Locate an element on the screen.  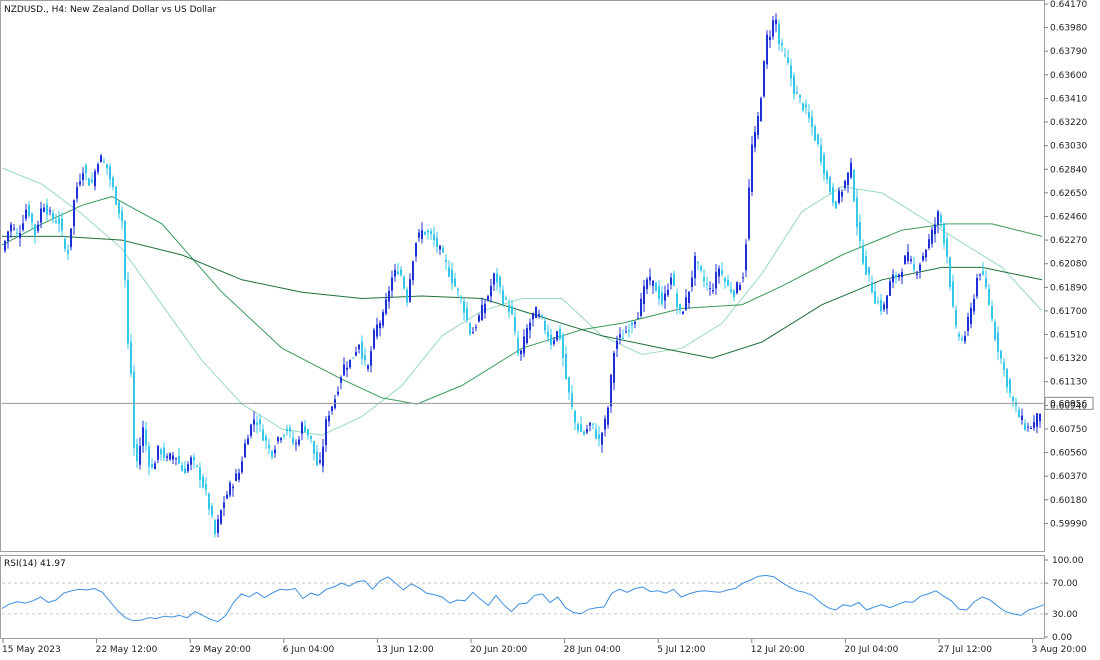
time-tick-label: 29 May 20:00 is located at coordinates (220, 650).